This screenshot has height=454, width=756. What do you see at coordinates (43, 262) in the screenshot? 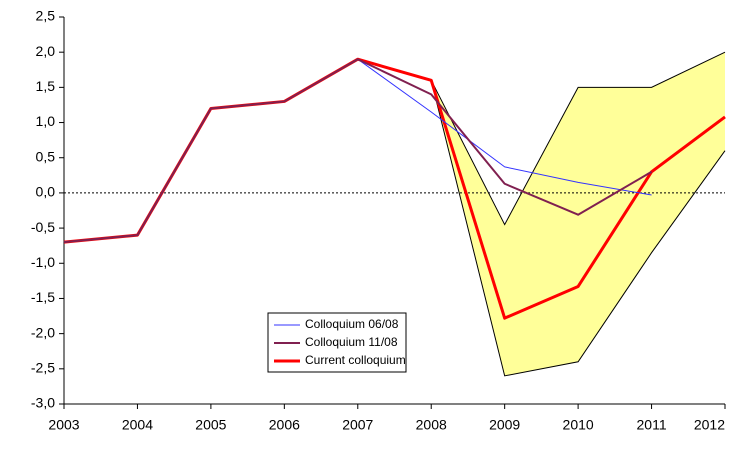
I see `y-tick-label: -1,0` at bounding box center [43, 262].